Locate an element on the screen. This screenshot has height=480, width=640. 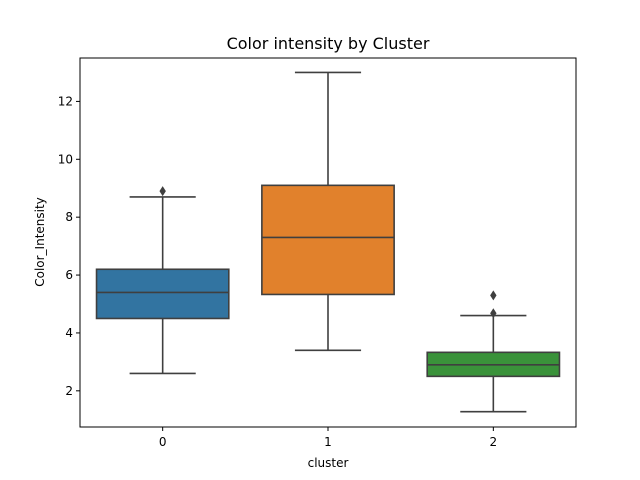
y-tick-label: 2 is located at coordinates (69, 391).